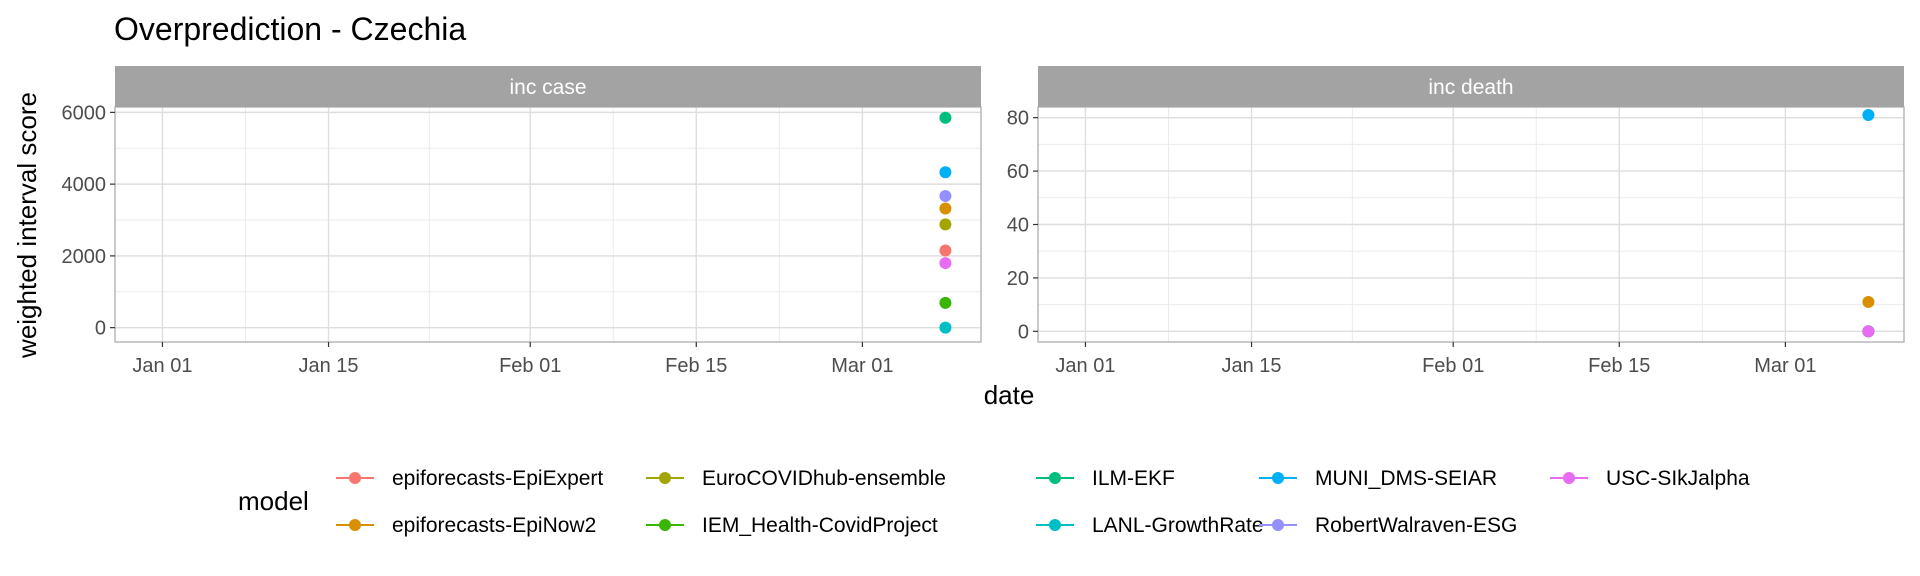 The width and height of the screenshot is (1920, 576). I want to click on legend-label: ILM-EKF, so click(1133, 478).